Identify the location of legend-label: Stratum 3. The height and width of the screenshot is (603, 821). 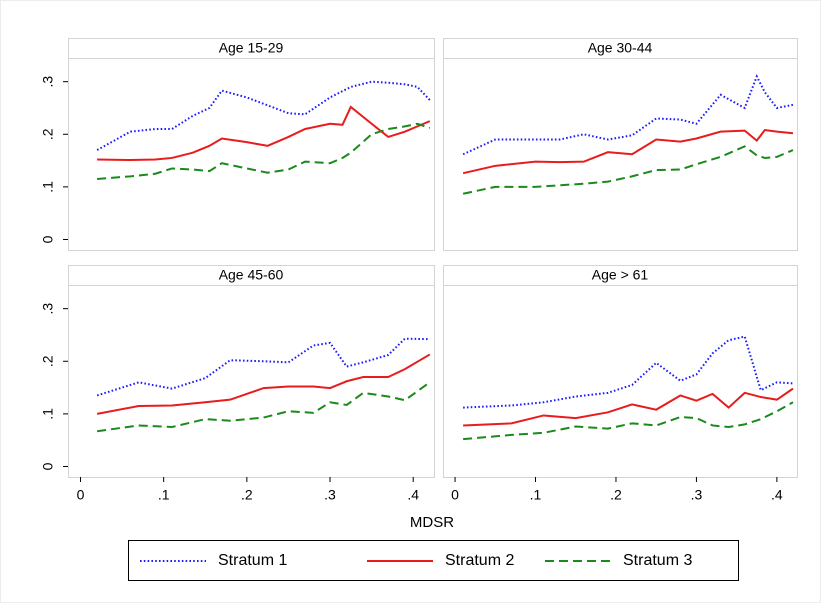
(657, 560).